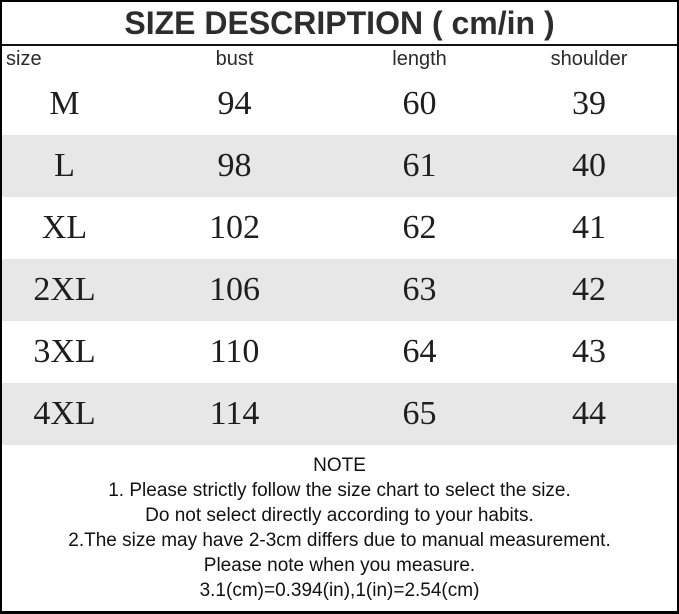 This screenshot has width=679, height=614. What do you see at coordinates (589, 289) in the screenshot?
I see `shoulder-cell: 42` at bounding box center [589, 289].